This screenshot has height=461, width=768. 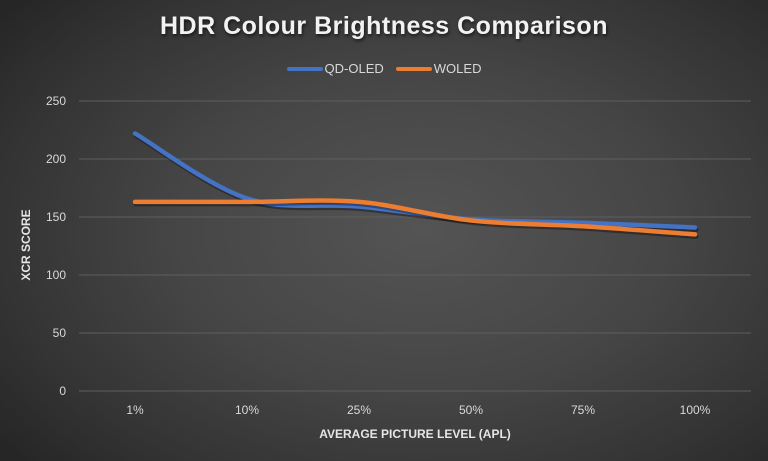 What do you see at coordinates (418, 410) in the screenshot?
I see `x-axis-ticks: 1% 10% 25% 50% 75% 100%` at bounding box center [418, 410].